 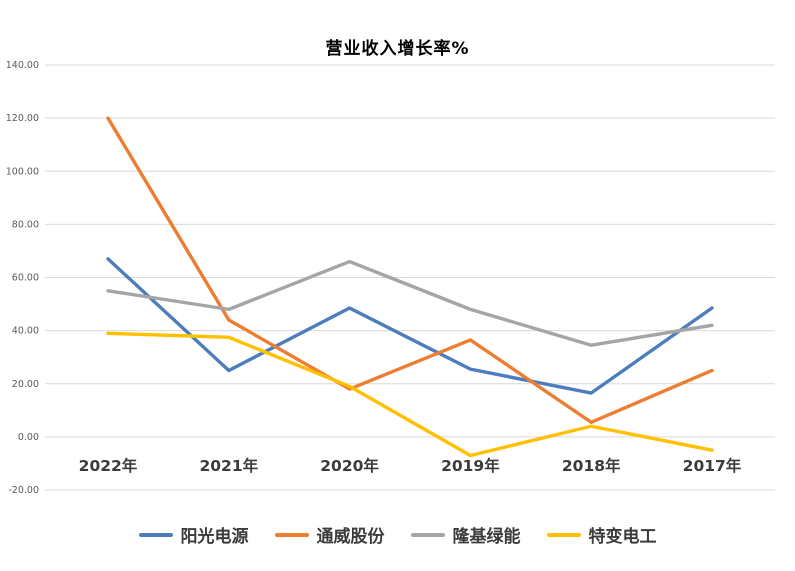 I want to click on y-axis-tick-label: 60.00, so click(x=25, y=278).